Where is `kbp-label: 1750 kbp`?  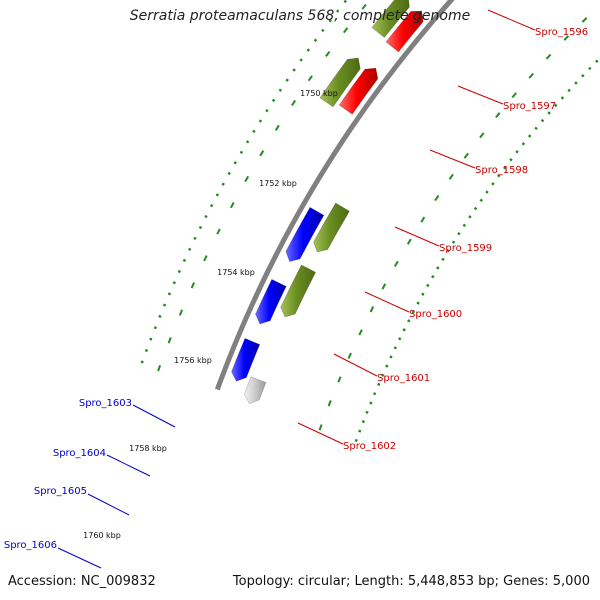
kbp-label: 1750 kbp is located at coordinates (319, 93).